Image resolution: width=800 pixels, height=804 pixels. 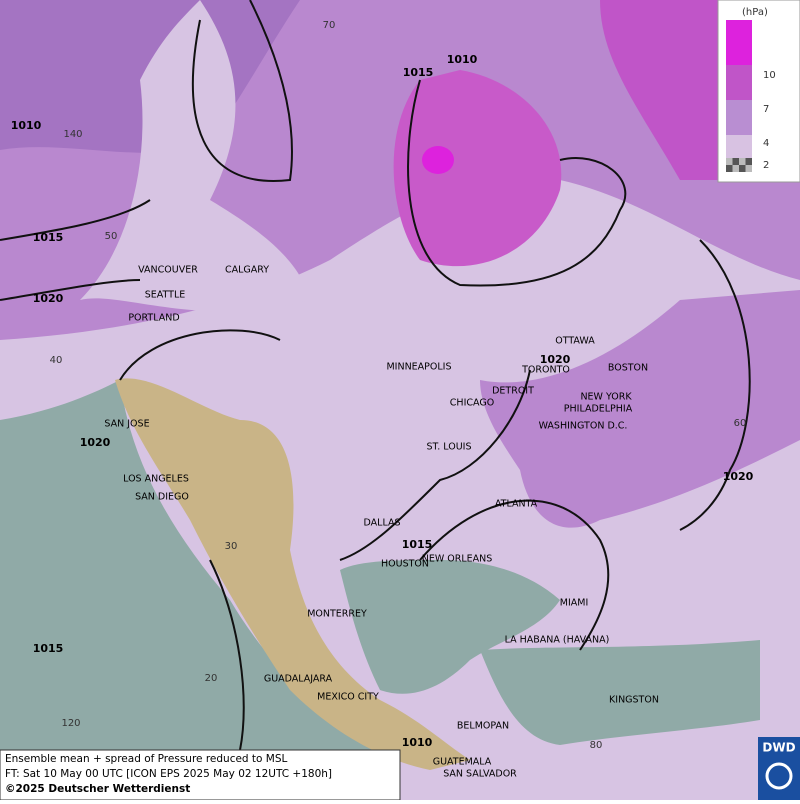 I want to click on spread-low, so click(x=195, y=156).